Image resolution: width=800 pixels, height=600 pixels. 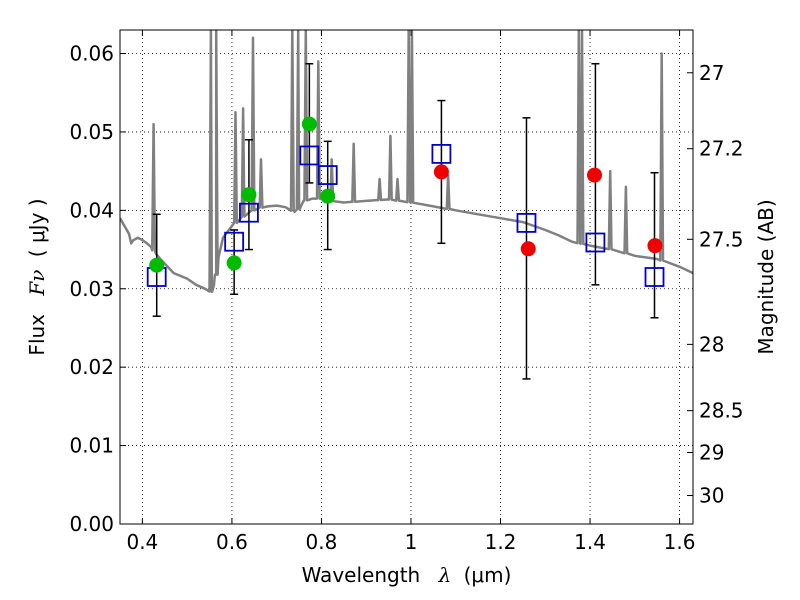 What do you see at coordinates (91, 524) in the screenshot?
I see `y-tick-label: 0.00` at bounding box center [91, 524].